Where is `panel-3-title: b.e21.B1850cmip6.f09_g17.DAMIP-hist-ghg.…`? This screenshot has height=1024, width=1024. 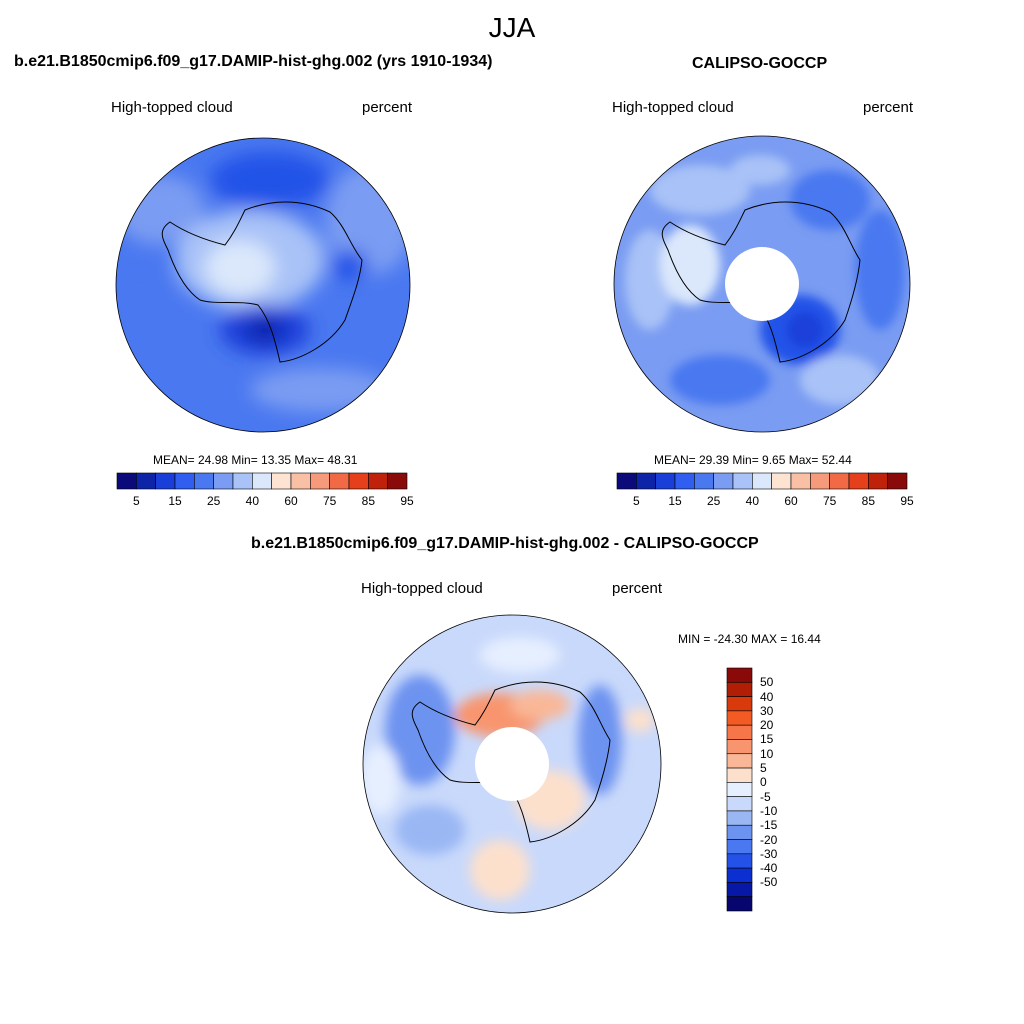
panel-3-title: b.e21.B1850cmip6.f09_g17.DAMIP-hist-ghg.… is located at coordinates (505, 543).